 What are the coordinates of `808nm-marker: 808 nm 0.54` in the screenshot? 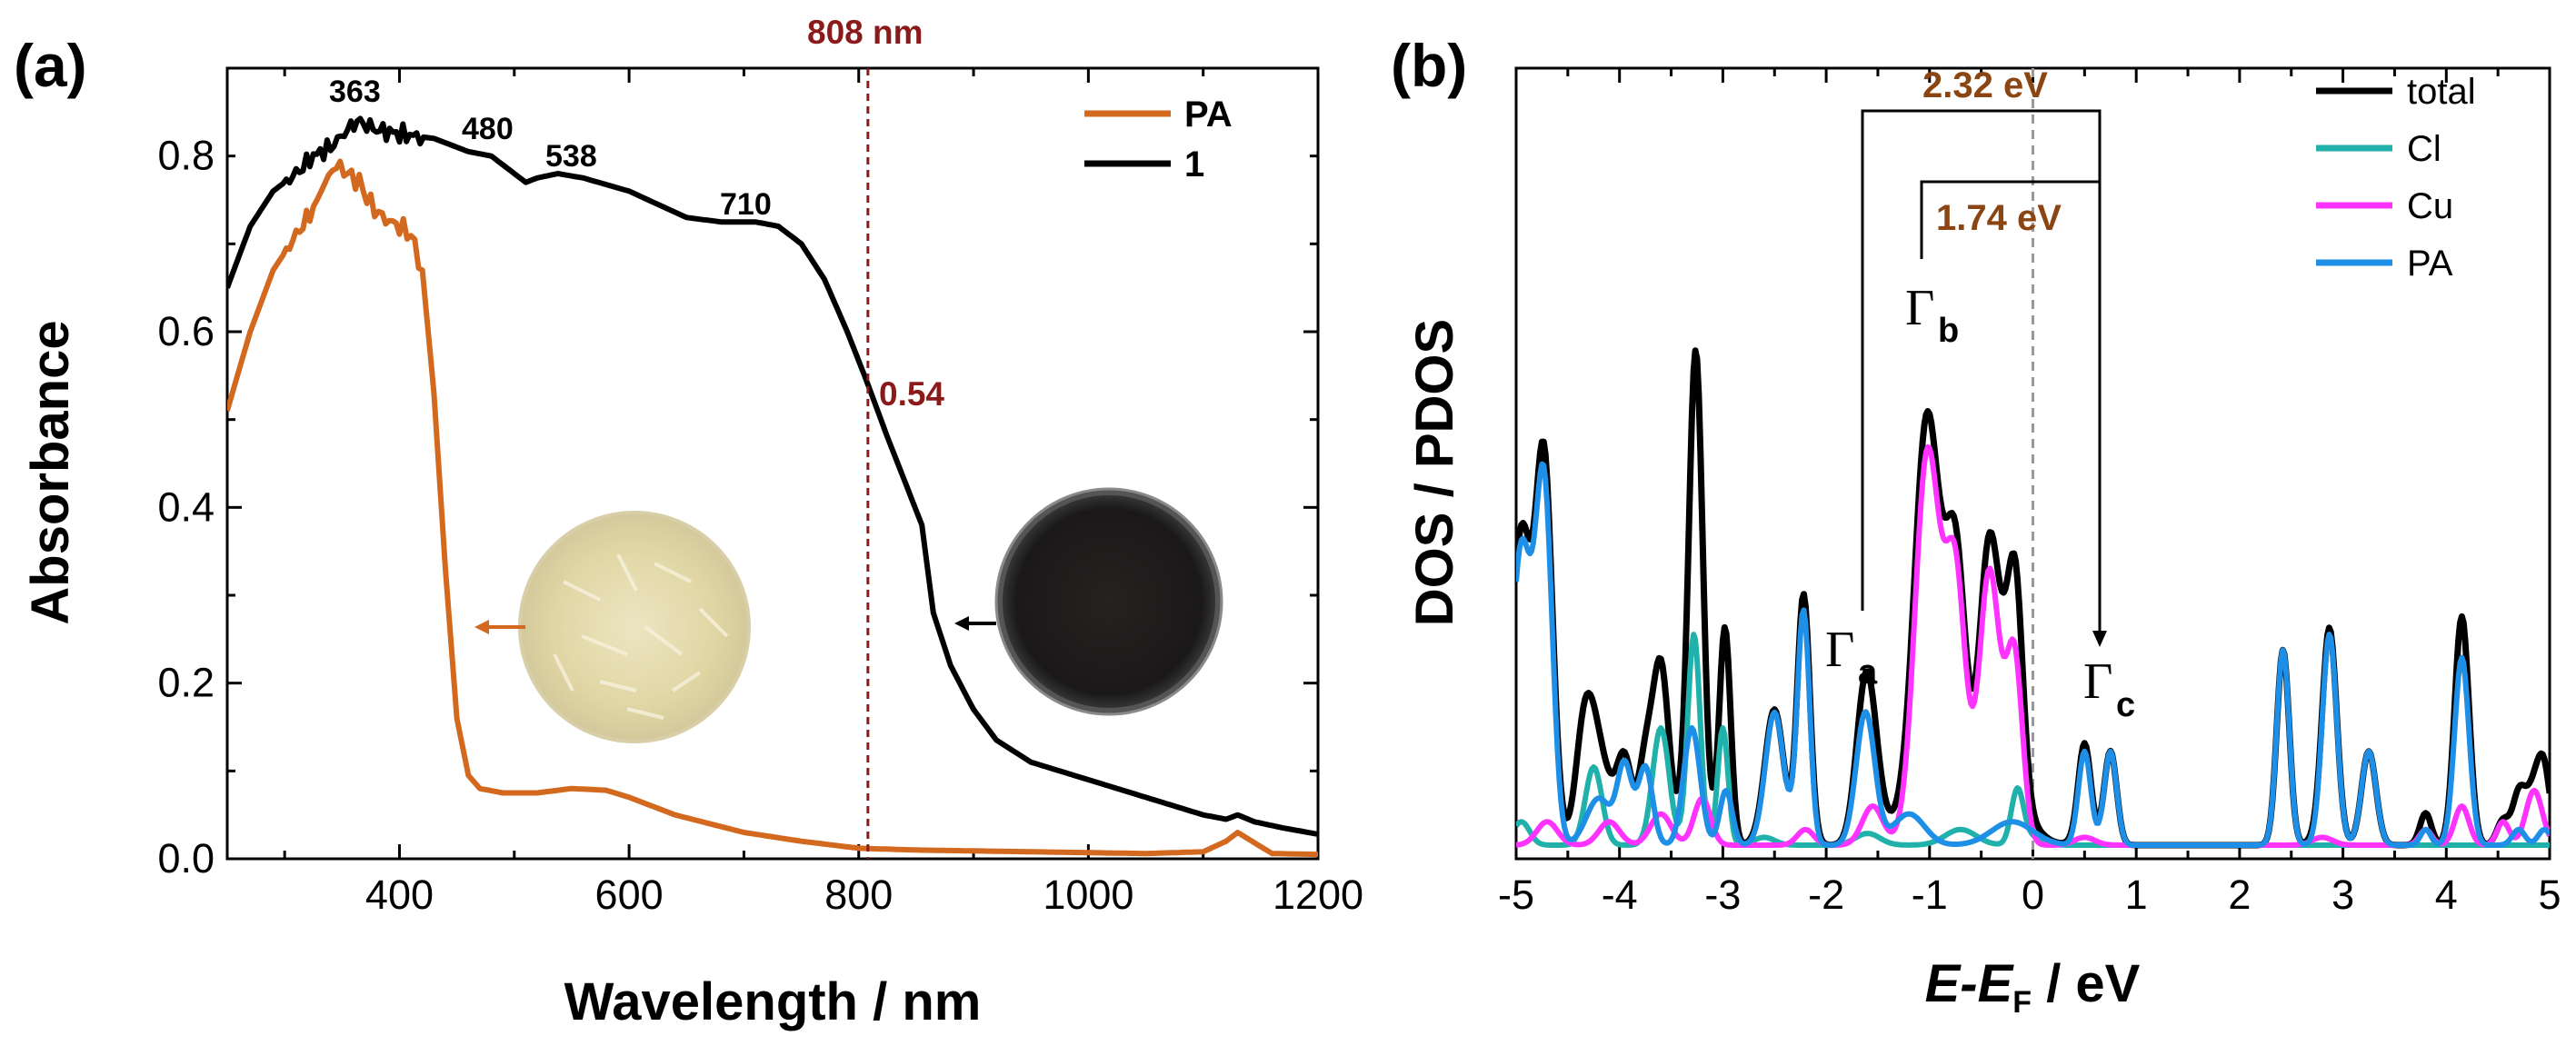 It's located at (875, 436).